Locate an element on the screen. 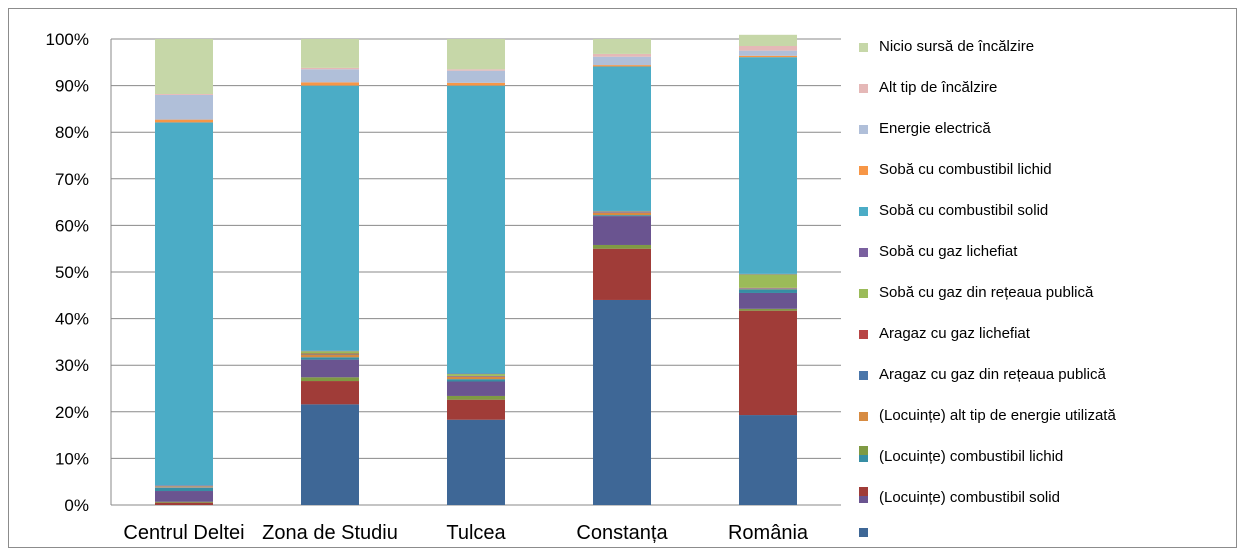 This screenshot has height=558, width=1247. legend-label: (Locuințe) combustibil solid is located at coordinates (969, 497).